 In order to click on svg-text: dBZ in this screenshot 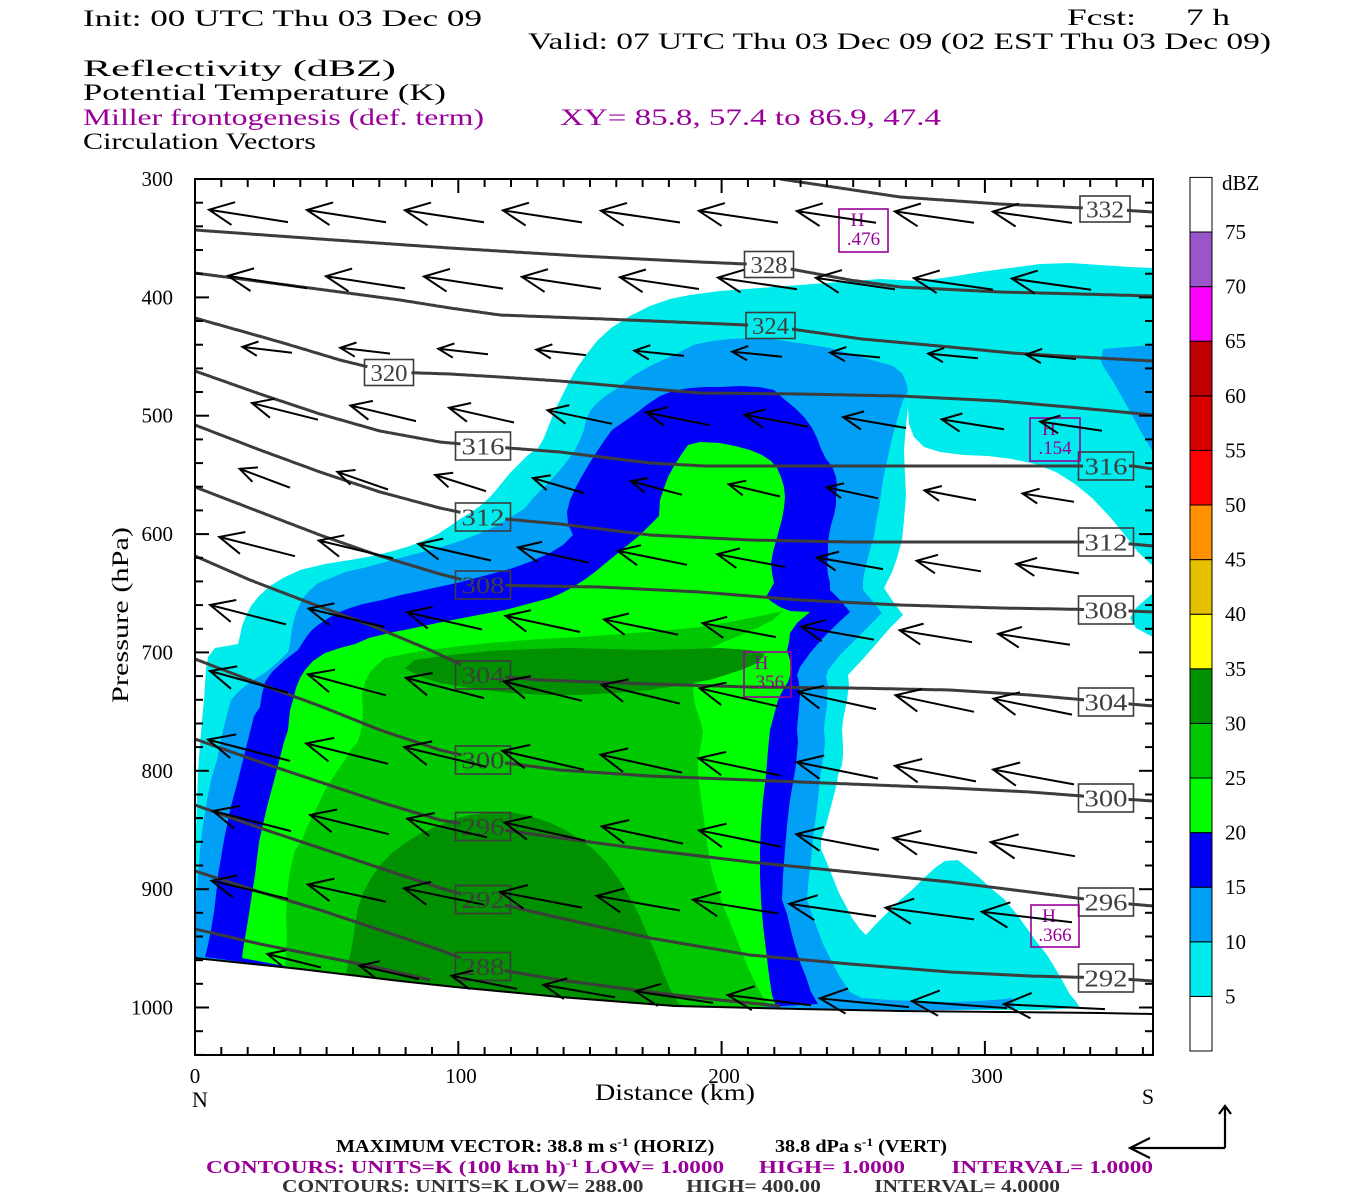, I will do `click(1240, 183)`.